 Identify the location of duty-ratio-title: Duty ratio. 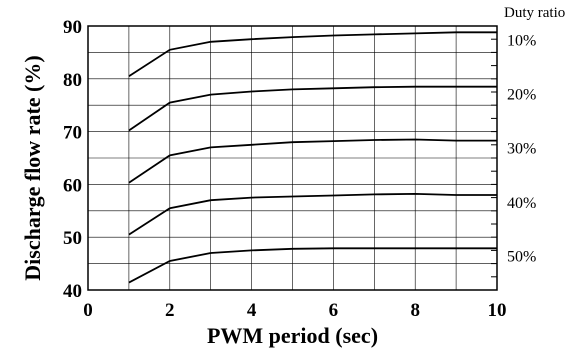
(534, 13).